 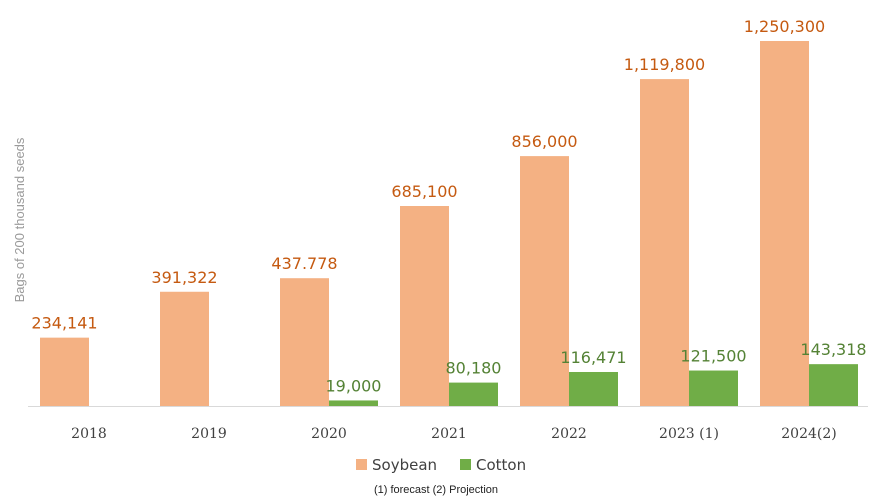 What do you see at coordinates (436, 490) in the screenshot?
I see `footnote: (1) forecast (2) Projection` at bounding box center [436, 490].